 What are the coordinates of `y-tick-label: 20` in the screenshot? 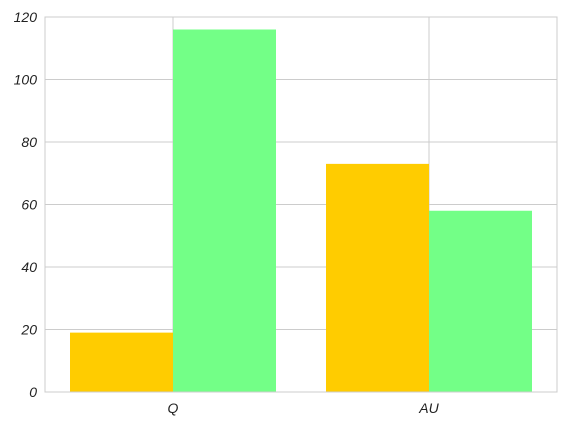 It's located at (28, 330).